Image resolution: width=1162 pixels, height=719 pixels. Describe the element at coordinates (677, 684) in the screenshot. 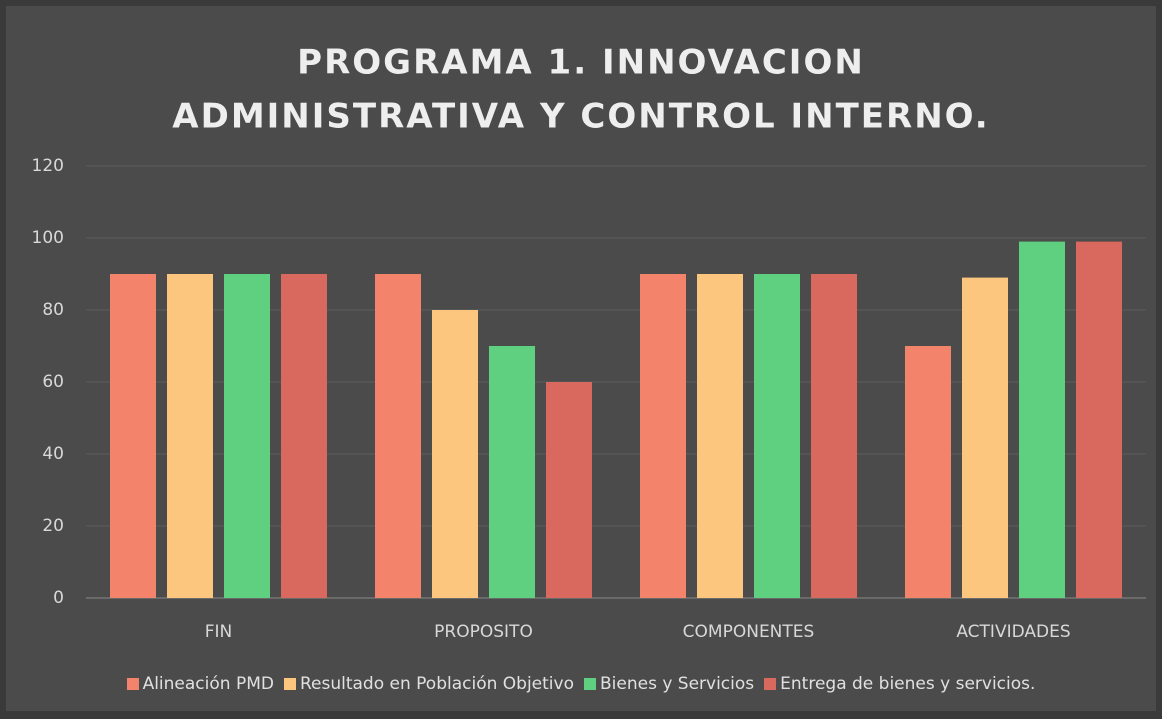

I see `legend-label: Bienes y Servicios` at that location.